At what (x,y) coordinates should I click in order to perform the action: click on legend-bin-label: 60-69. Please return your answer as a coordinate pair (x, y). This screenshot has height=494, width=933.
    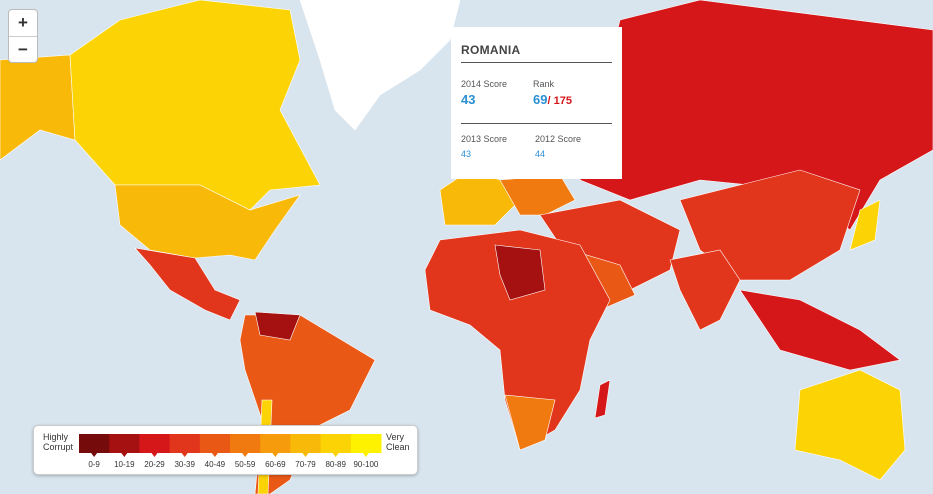
    Looking at the image, I should click on (275, 464).